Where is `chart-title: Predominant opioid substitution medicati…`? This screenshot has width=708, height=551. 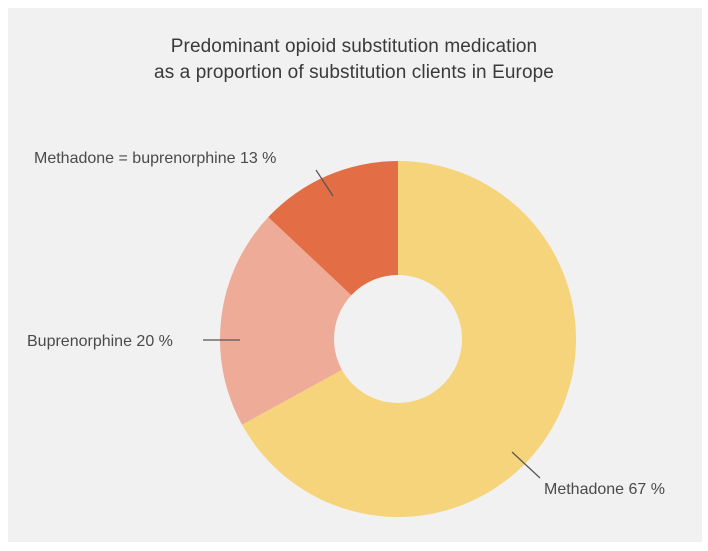
chart-title: Predominant opioid substitution medicati… is located at coordinates (354, 60).